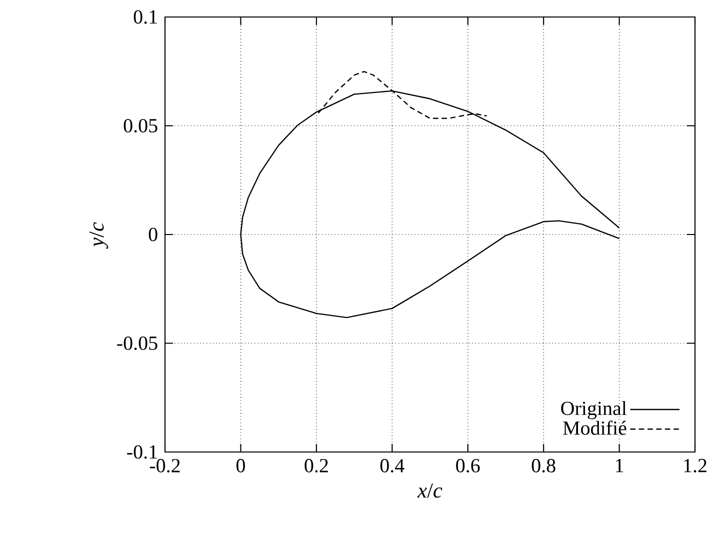 The width and height of the screenshot is (714, 545). Describe the element at coordinates (98, 235) in the screenshot. I see `y-axis-title: y/c` at that location.